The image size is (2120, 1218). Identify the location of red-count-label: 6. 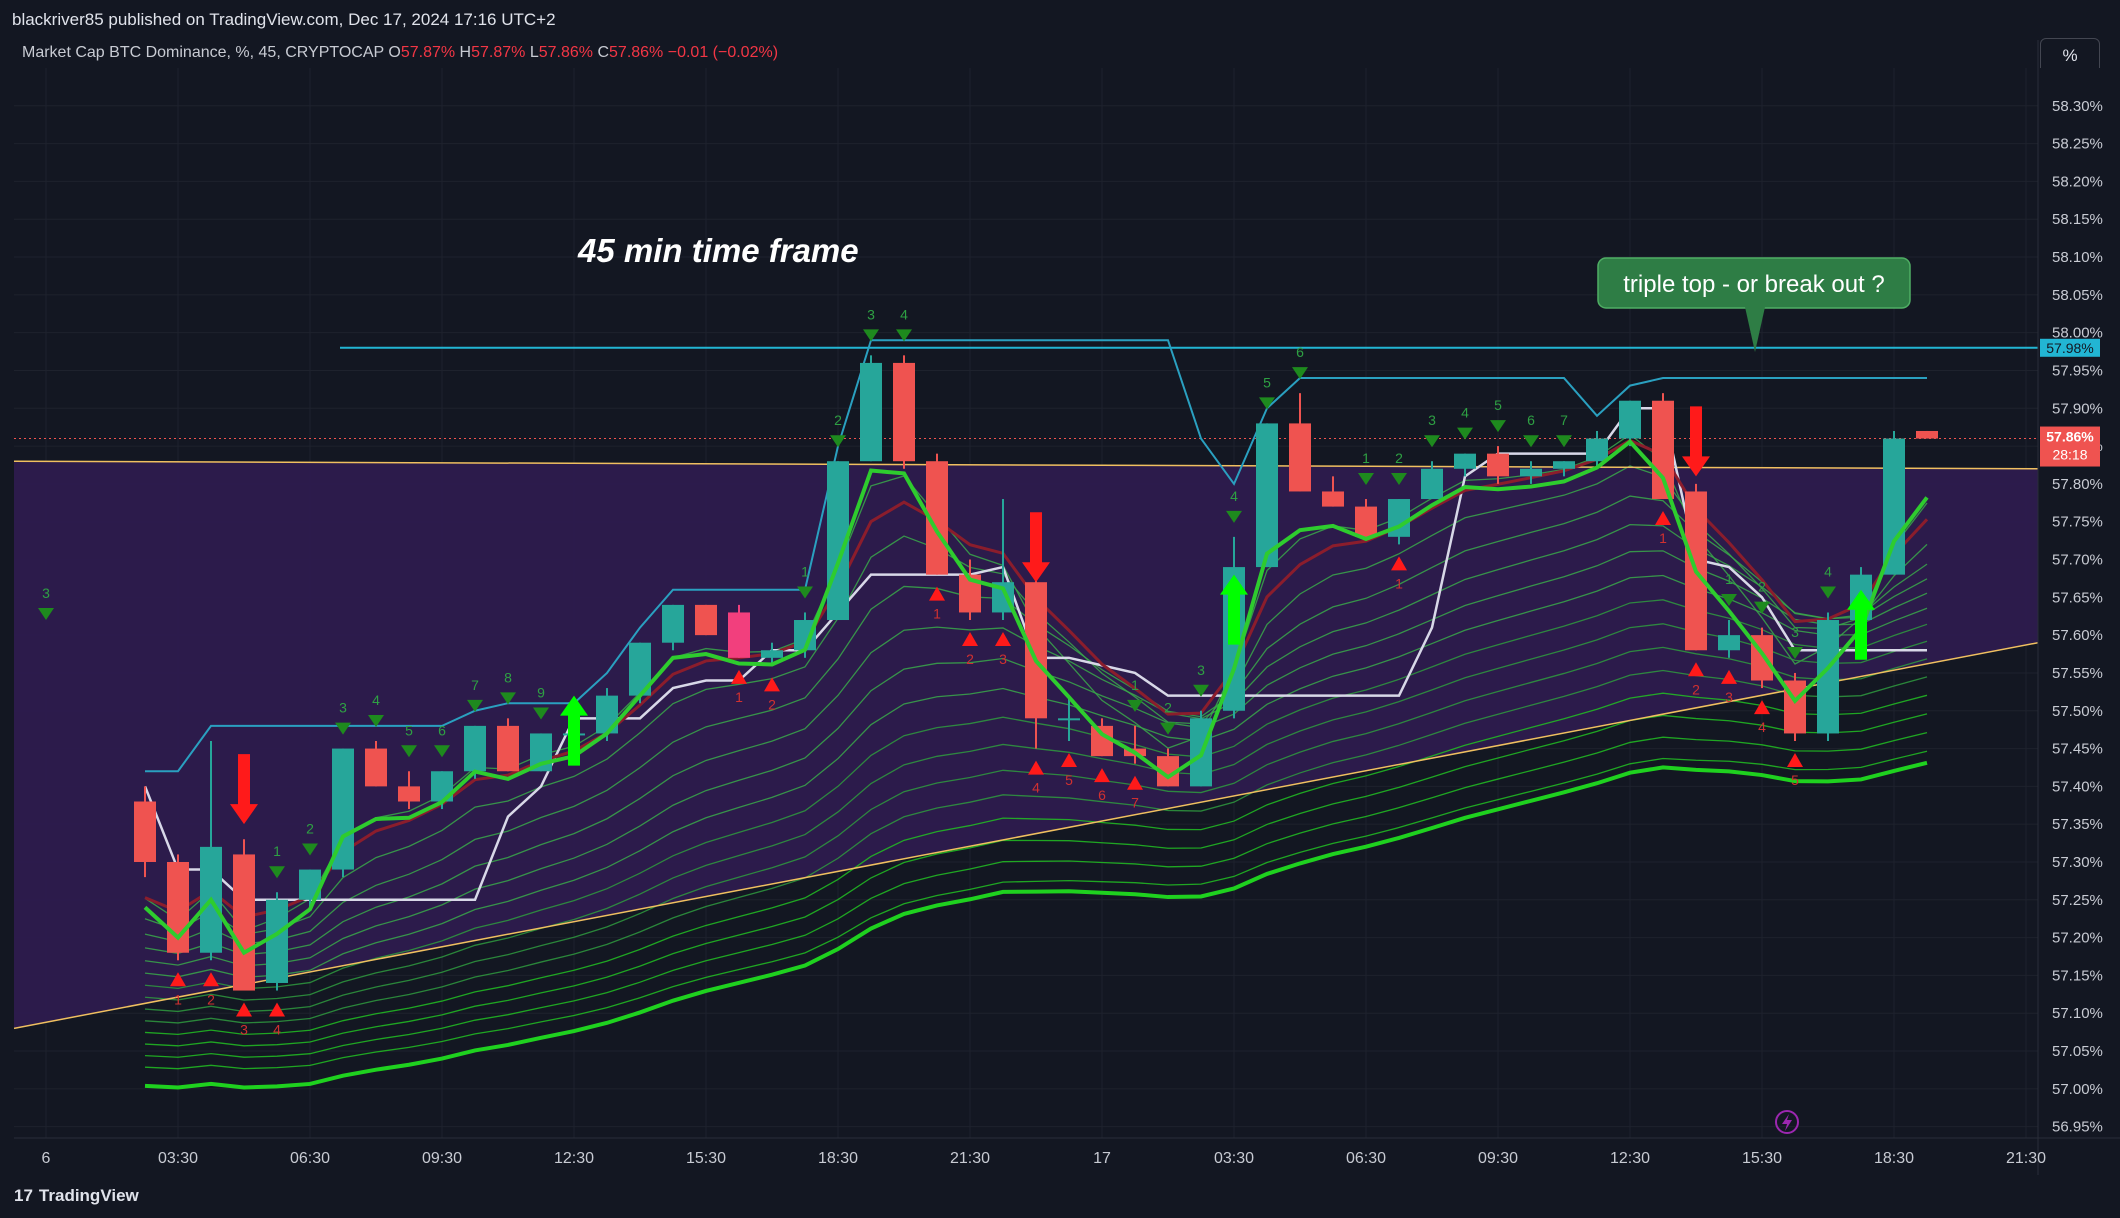
(1102, 795).